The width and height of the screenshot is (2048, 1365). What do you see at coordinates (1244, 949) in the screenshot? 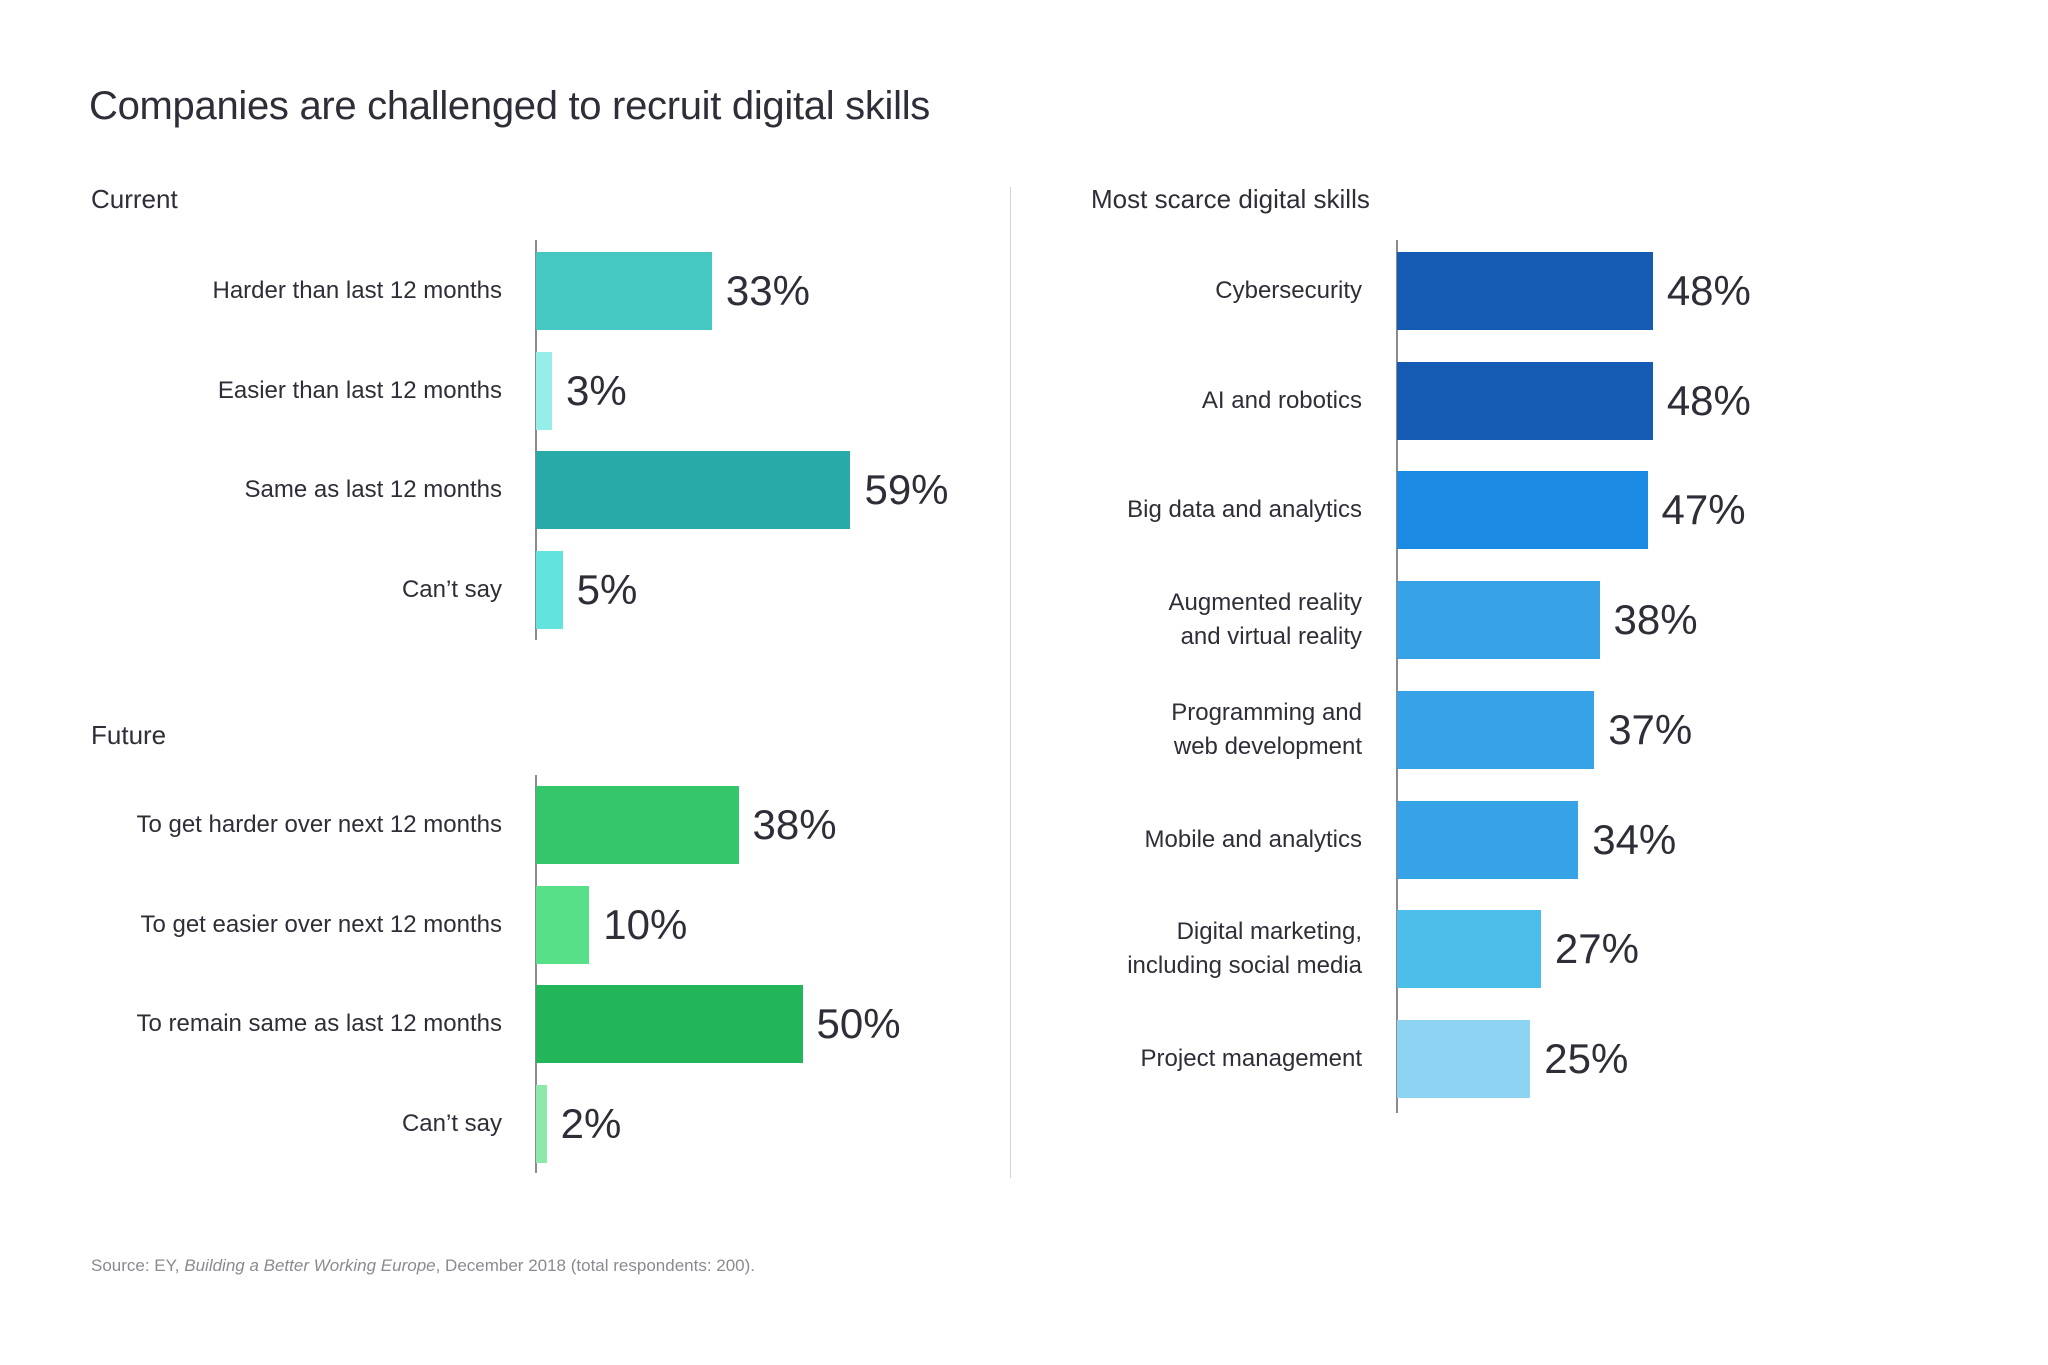
I see `category-label: Digital marketing, including social media` at bounding box center [1244, 949].